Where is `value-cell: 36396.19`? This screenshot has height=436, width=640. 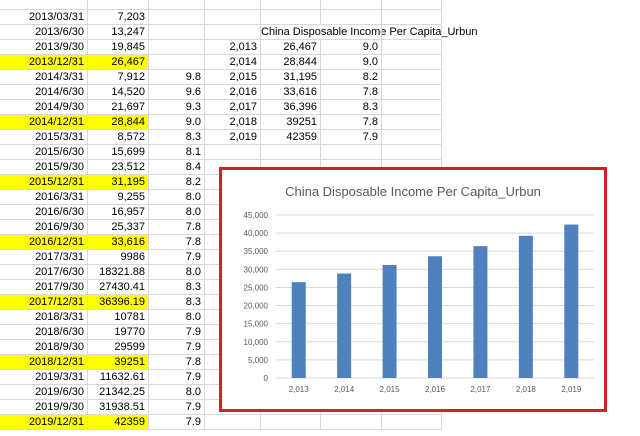
value-cell: 36396.19 is located at coordinates (118, 302).